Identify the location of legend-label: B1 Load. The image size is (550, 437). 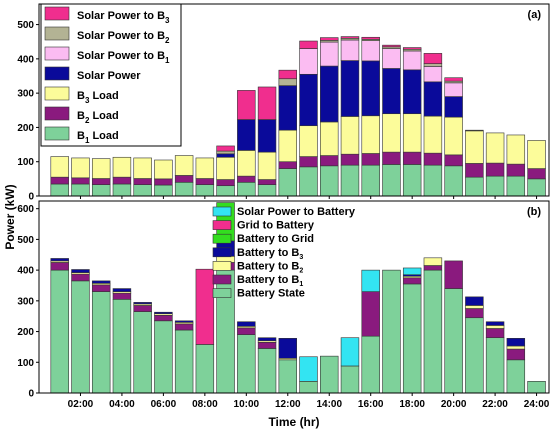
(98, 137).